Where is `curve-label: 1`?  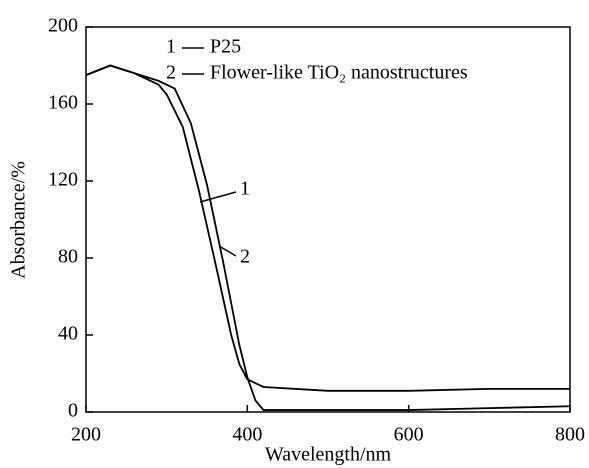
curve-label: 1 is located at coordinates (245, 189).